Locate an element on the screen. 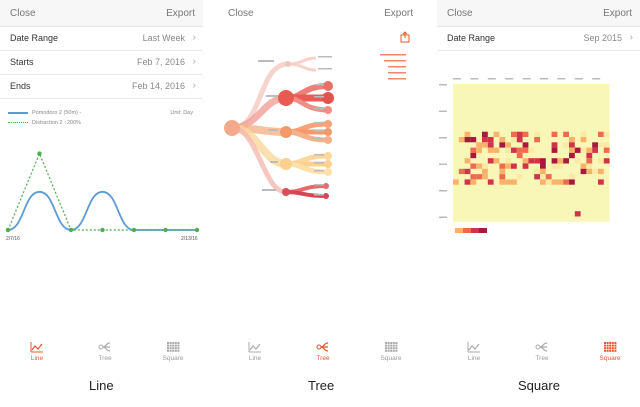  ends-value: Feb 14, 2016 is located at coordinates (158, 86).